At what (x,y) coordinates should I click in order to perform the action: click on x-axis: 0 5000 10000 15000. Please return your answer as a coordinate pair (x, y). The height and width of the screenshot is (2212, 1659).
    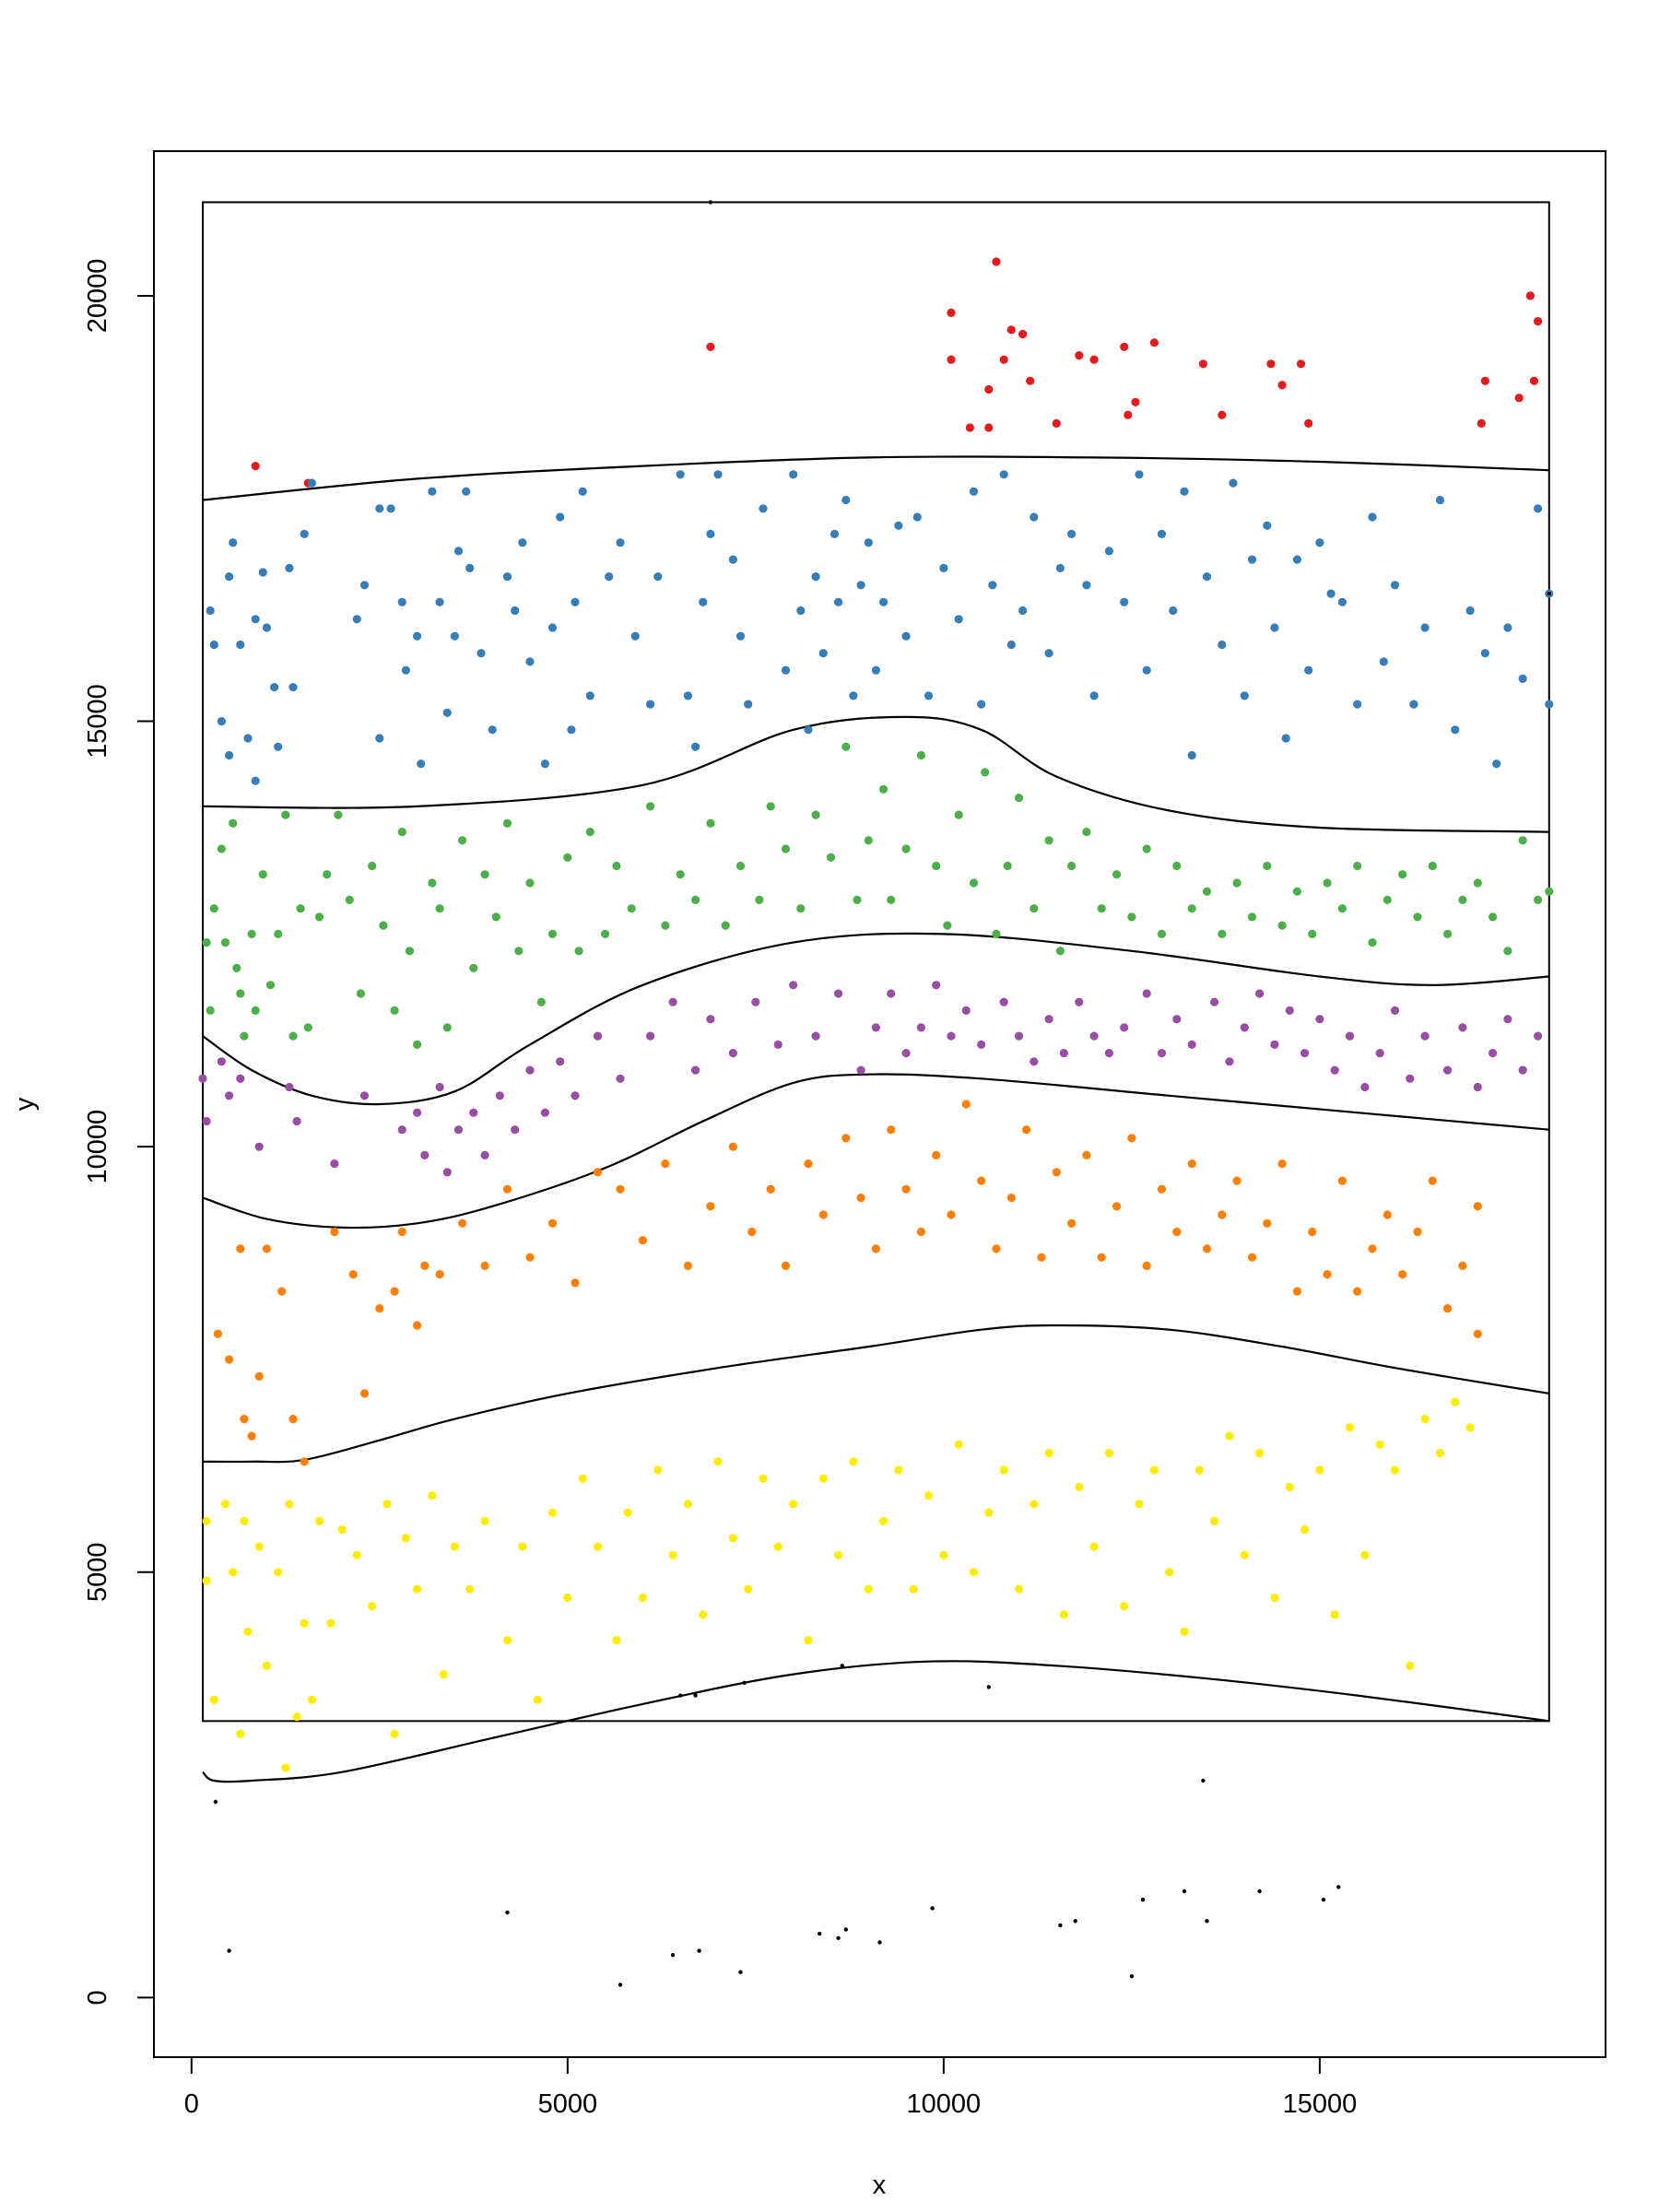
    Looking at the image, I should click on (770, 2087).